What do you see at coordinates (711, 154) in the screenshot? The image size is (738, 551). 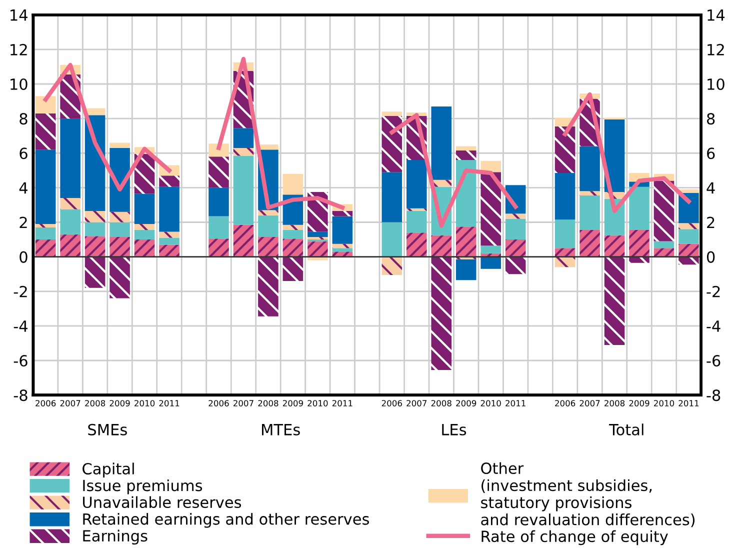 I see `y2-tick-label: 6` at bounding box center [711, 154].